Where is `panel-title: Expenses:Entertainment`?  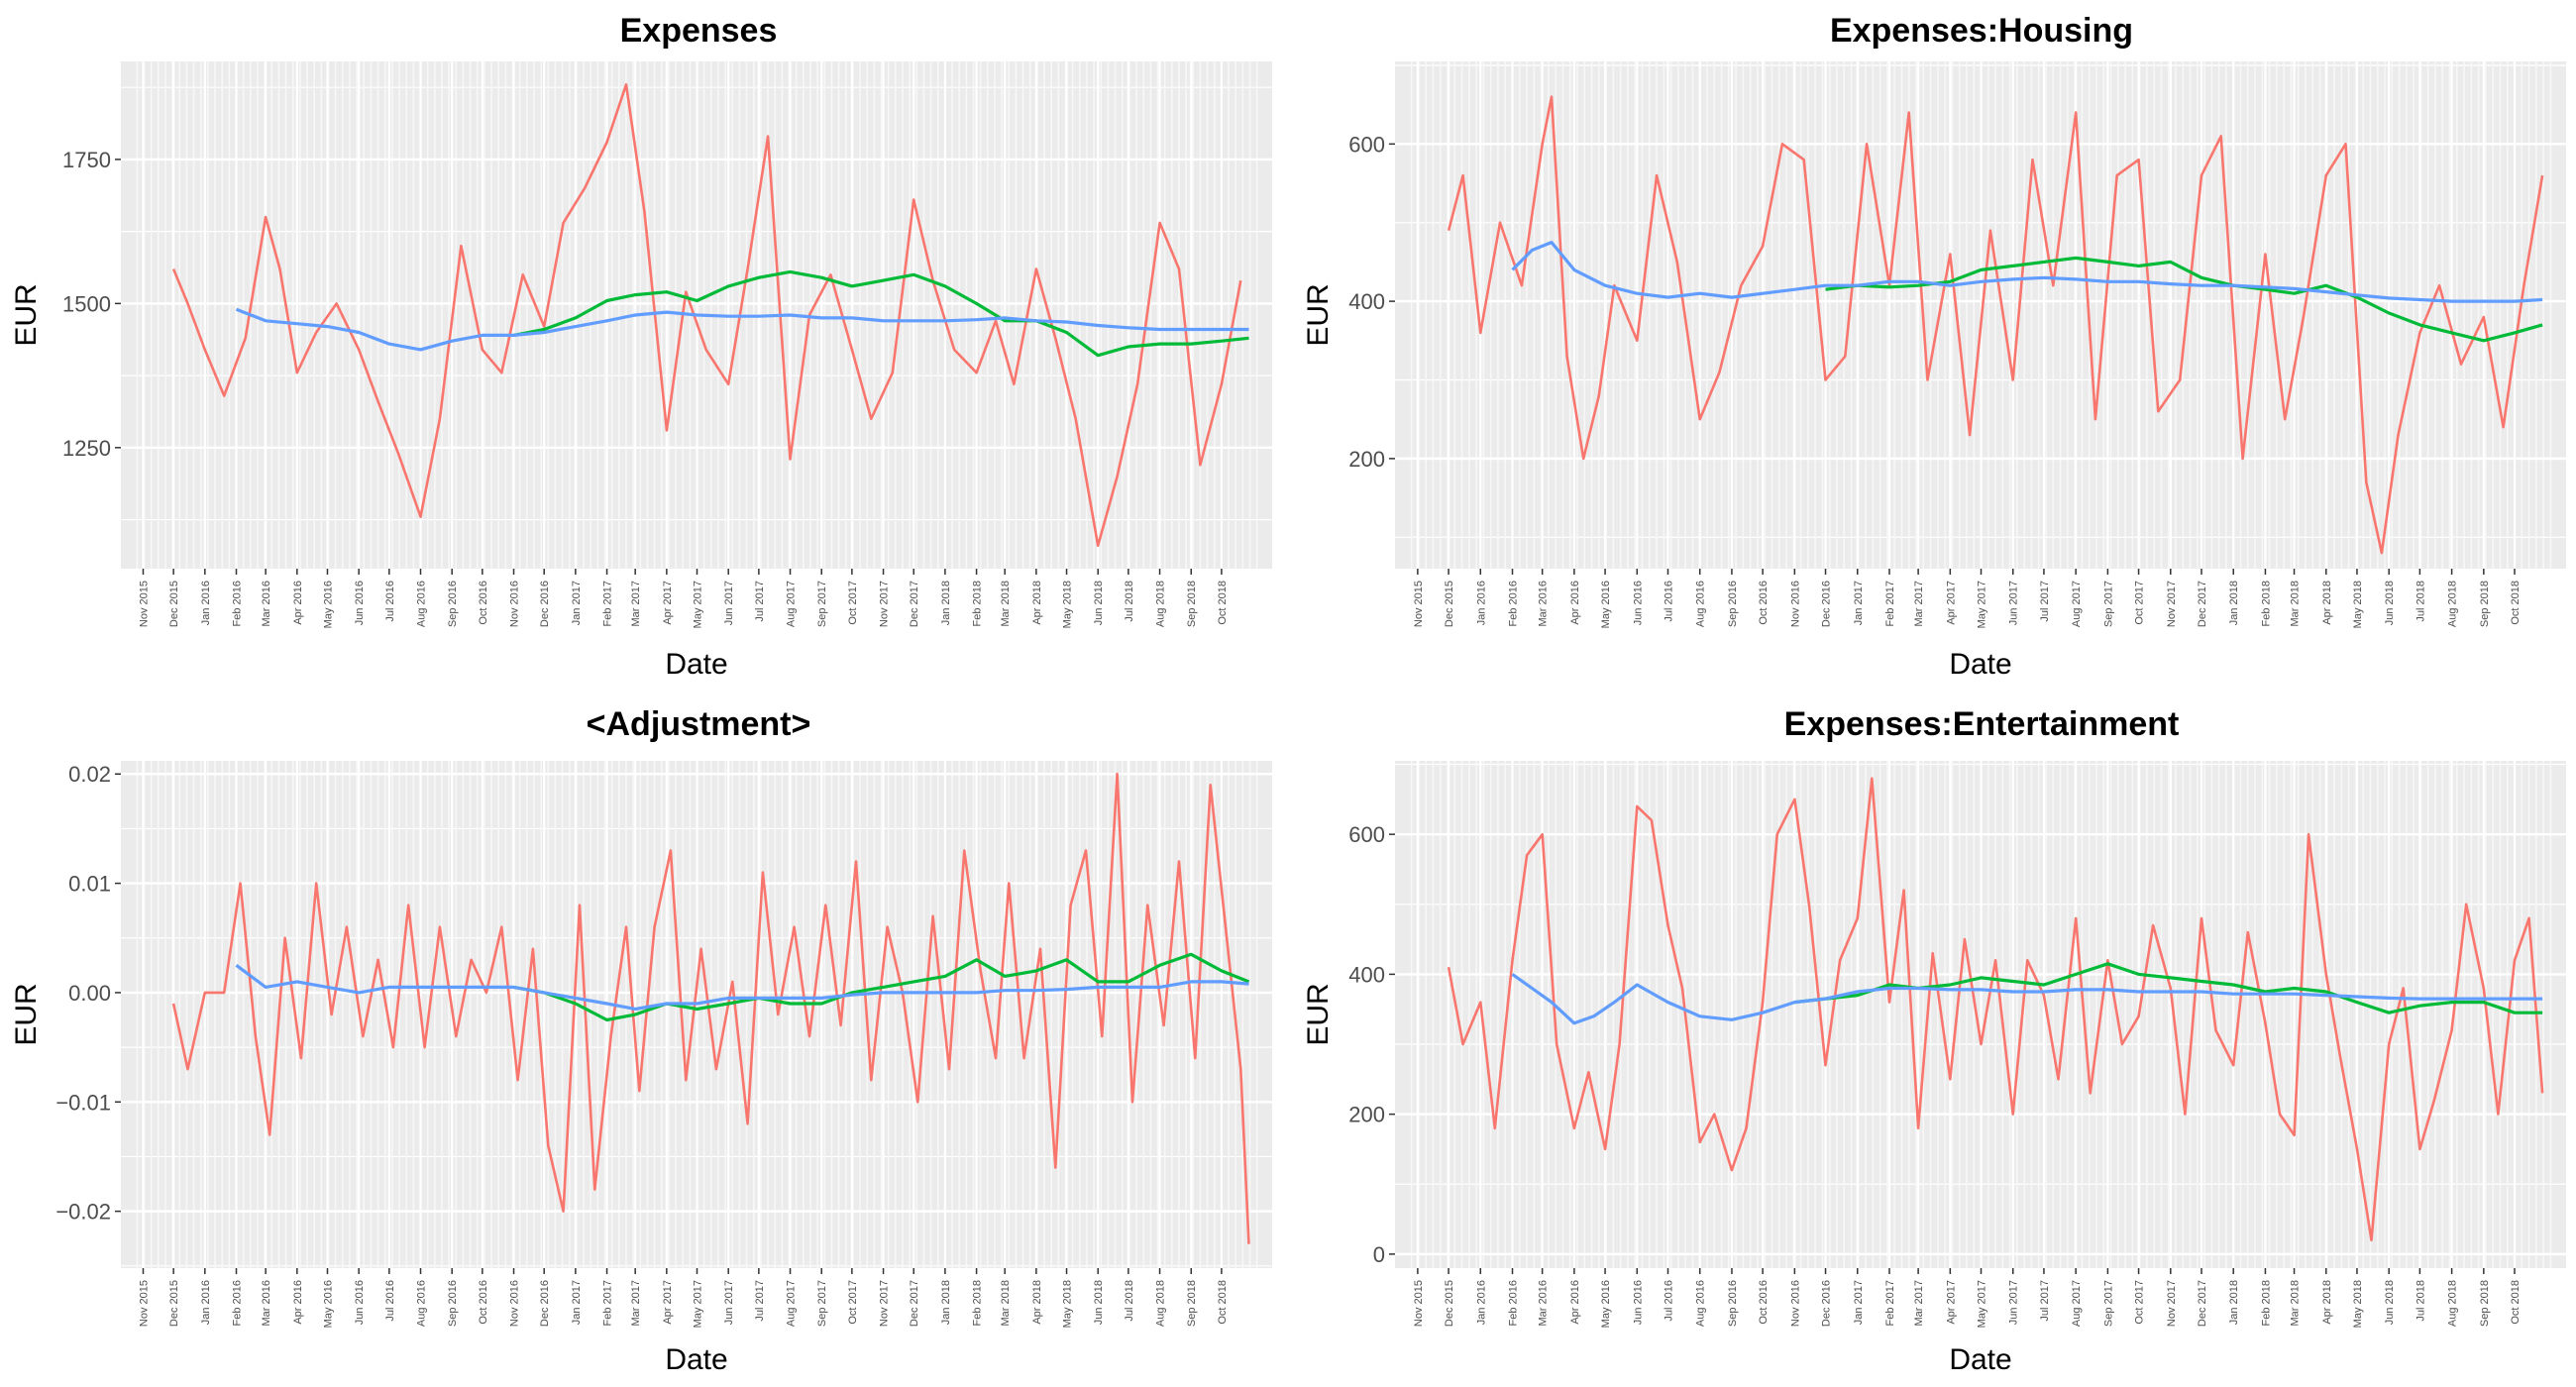
panel-title: Expenses:Entertainment is located at coordinates (1982, 724).